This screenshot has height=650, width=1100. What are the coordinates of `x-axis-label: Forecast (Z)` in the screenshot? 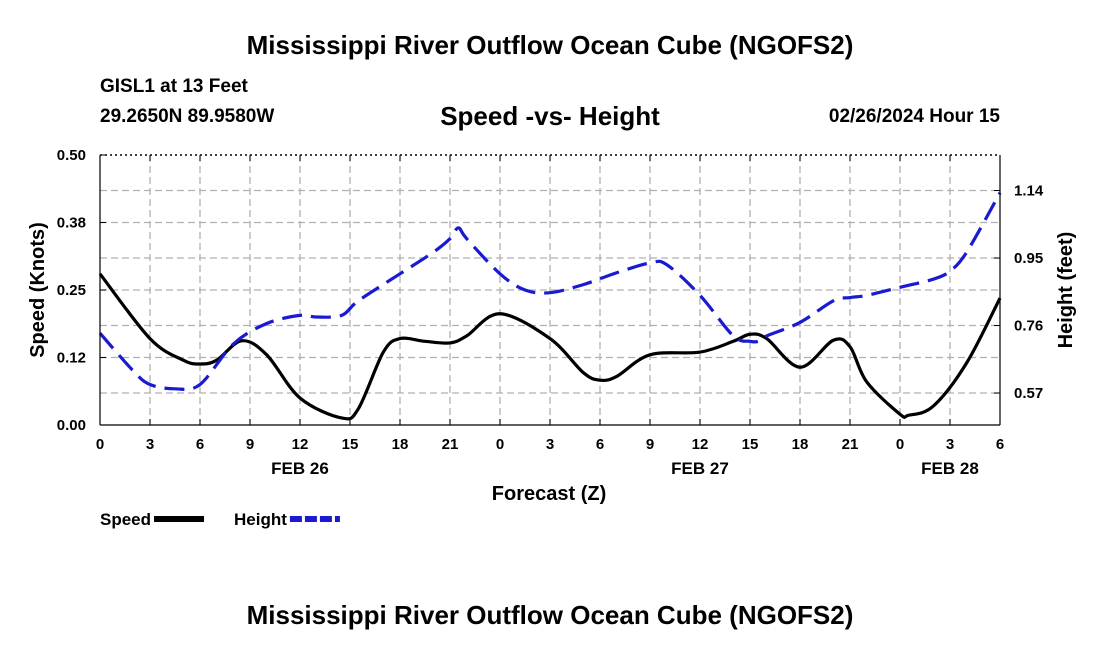 It's located at (549, 494).